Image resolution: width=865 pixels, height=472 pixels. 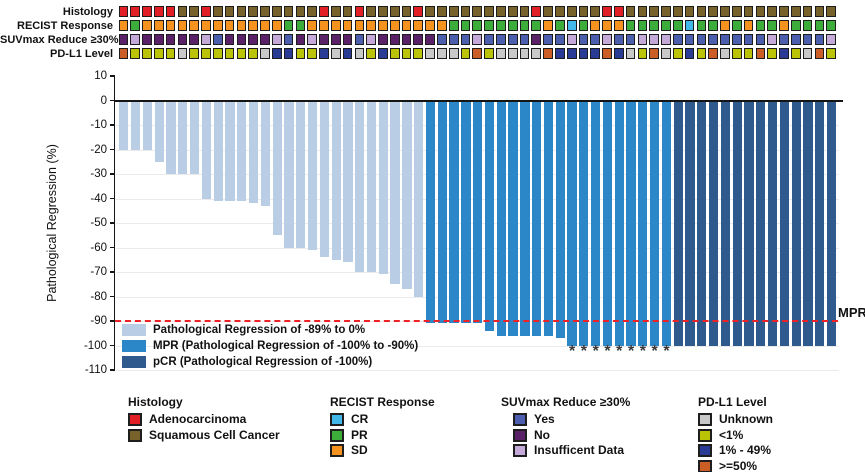 What do you see at coordinates (359, 434) in the screenshot?
I see `legend-item-label: PR` at bounding box center [359, 434].